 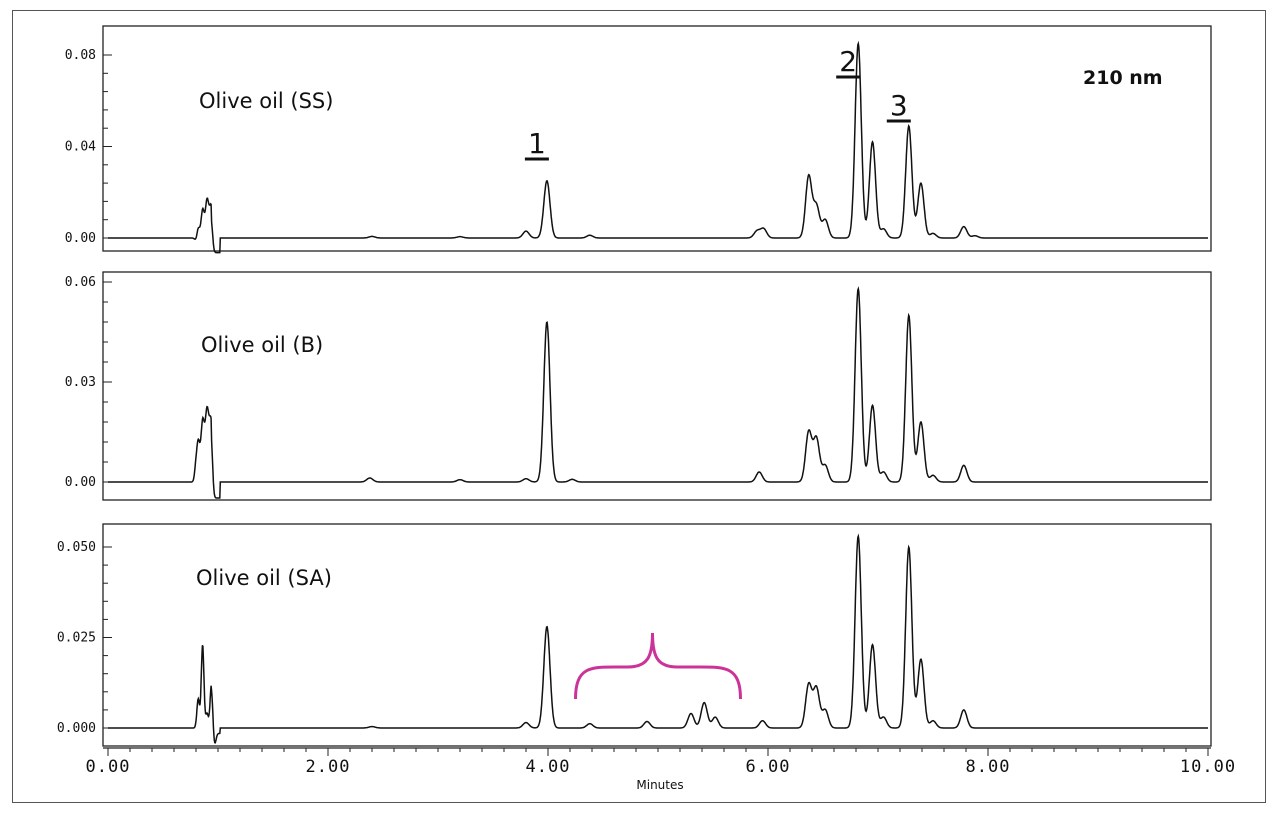 I want to click on wavelength-label: 210 nm, so click(x=1123, y=78).